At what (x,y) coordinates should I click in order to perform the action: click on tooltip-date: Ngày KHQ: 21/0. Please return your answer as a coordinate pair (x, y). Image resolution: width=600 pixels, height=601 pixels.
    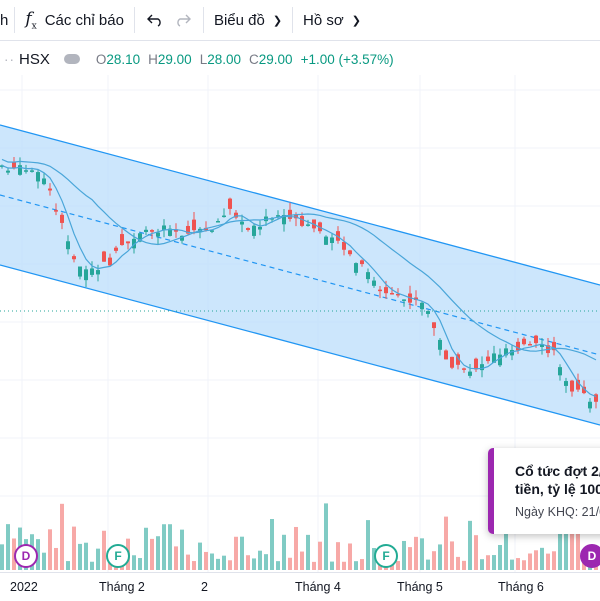
    Looking at the image, I should click on (557, 512).